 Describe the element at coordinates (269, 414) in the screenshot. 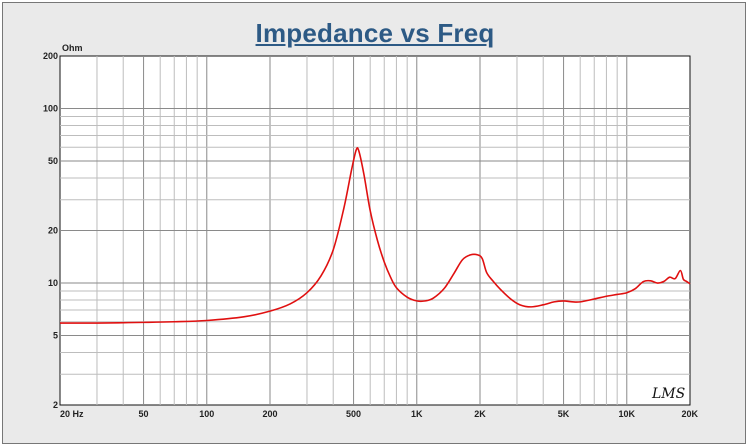

I see `x-tick-label: 200` at that location.